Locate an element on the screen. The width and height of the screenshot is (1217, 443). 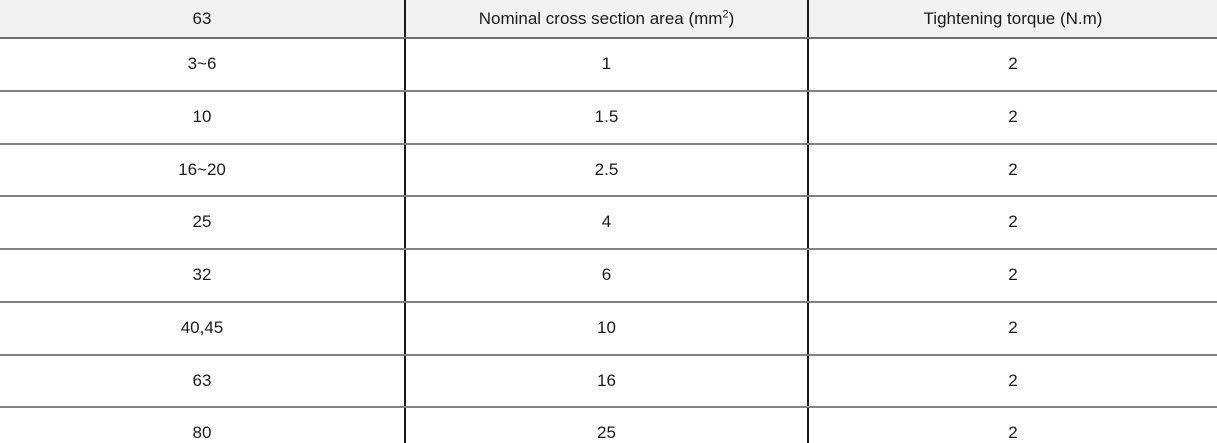
cell-cross-section: 6 is located at coordinates (606, 276).